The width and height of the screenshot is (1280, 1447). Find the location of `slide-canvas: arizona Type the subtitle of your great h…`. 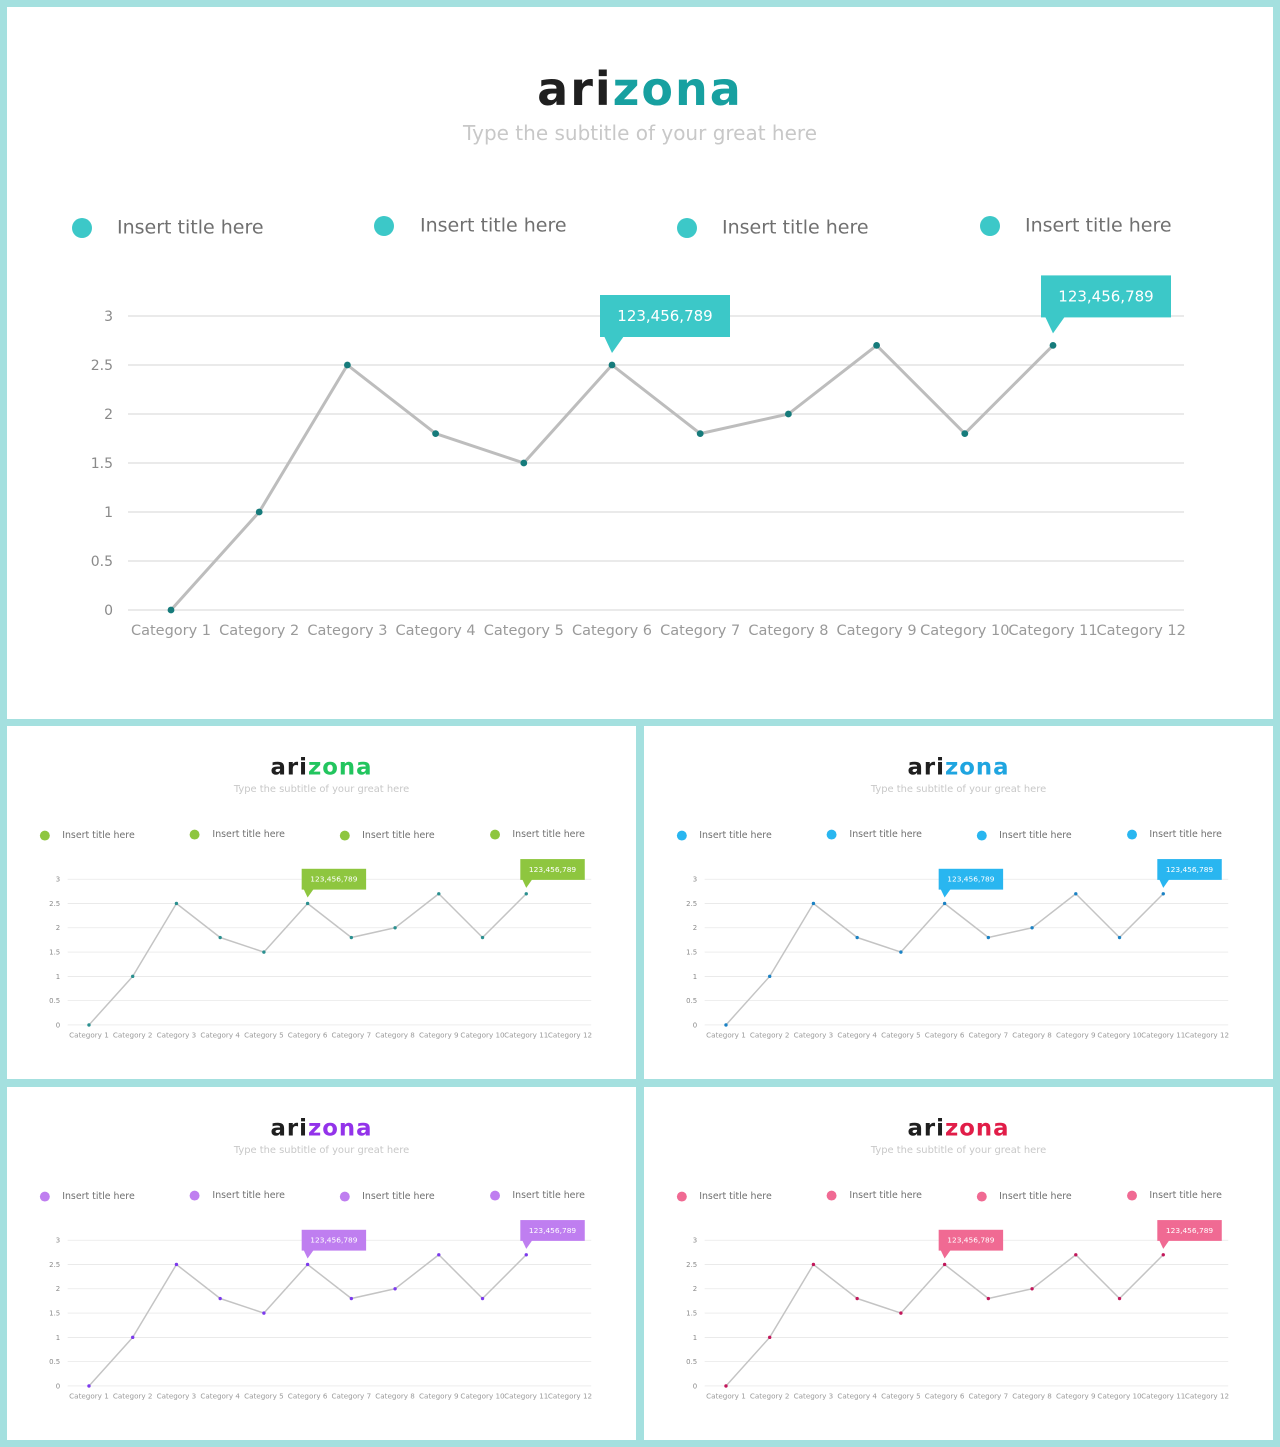

slide-canvas: arizona Type the subtitle of your great h… is located at coordinates (952, 1258).